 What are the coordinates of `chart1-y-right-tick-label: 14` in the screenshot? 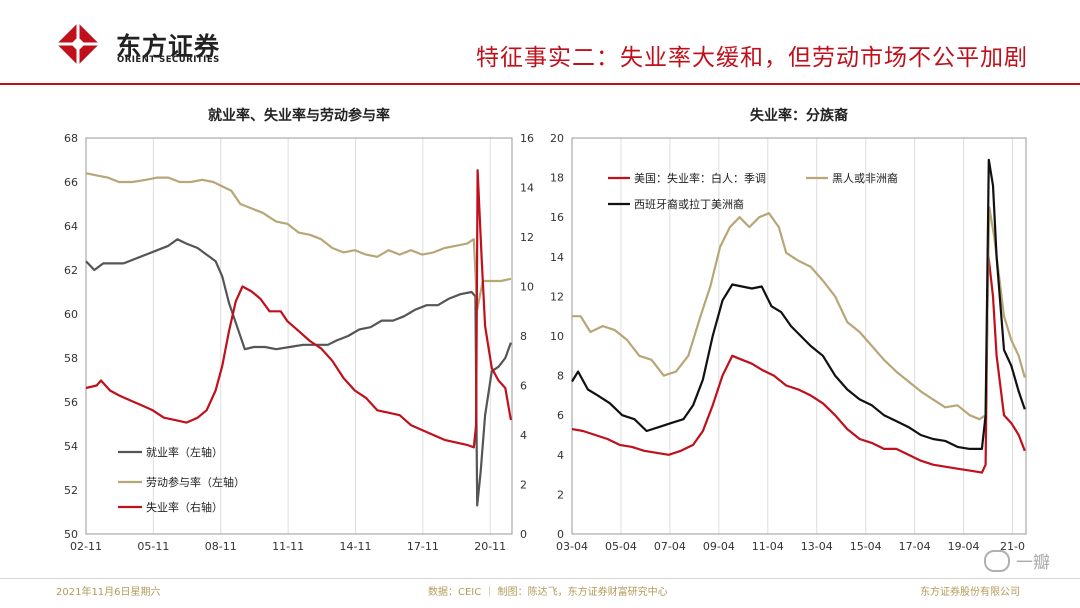 It's located at (527, 188).